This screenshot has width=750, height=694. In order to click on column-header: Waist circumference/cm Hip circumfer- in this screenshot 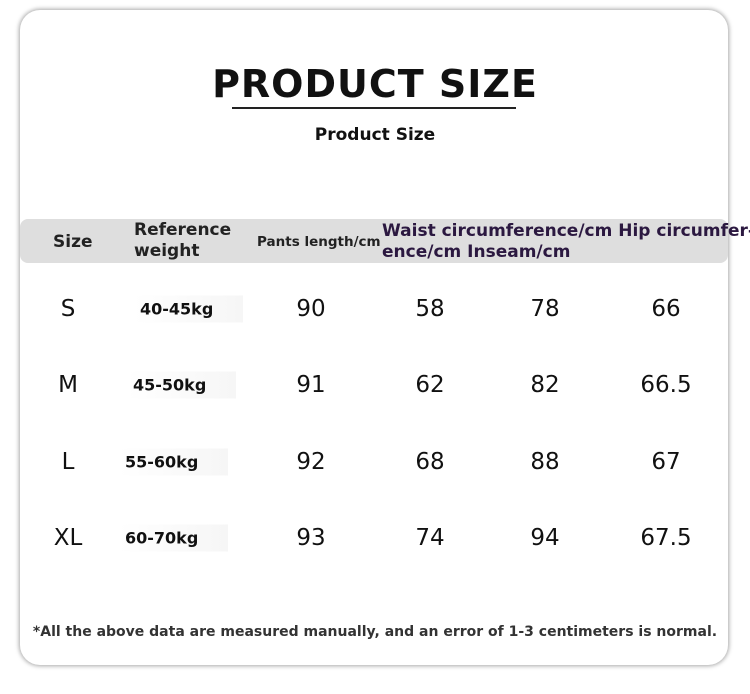, I will do `click(566, 231)`.